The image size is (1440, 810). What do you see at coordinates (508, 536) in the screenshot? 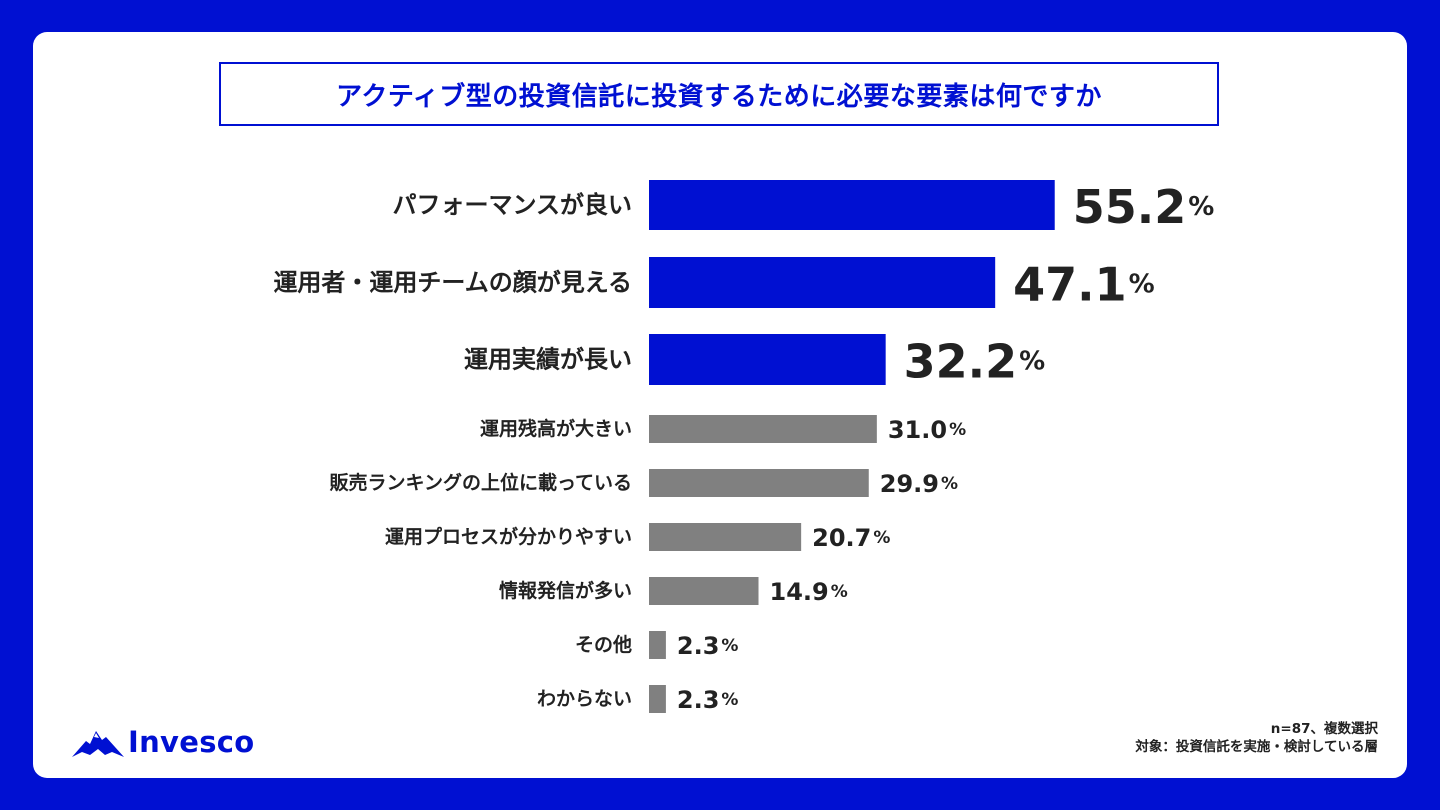
I see `category-label: 運用プロセスが分かりやすい` at bounding box center [508, 536].